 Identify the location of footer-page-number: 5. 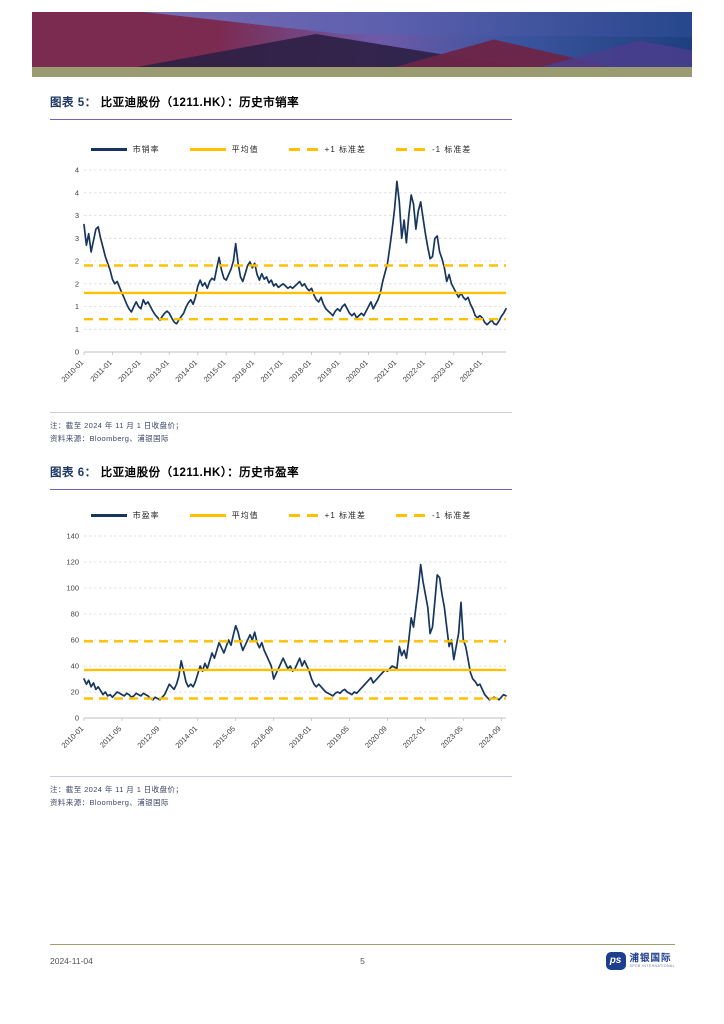
(362, 961).